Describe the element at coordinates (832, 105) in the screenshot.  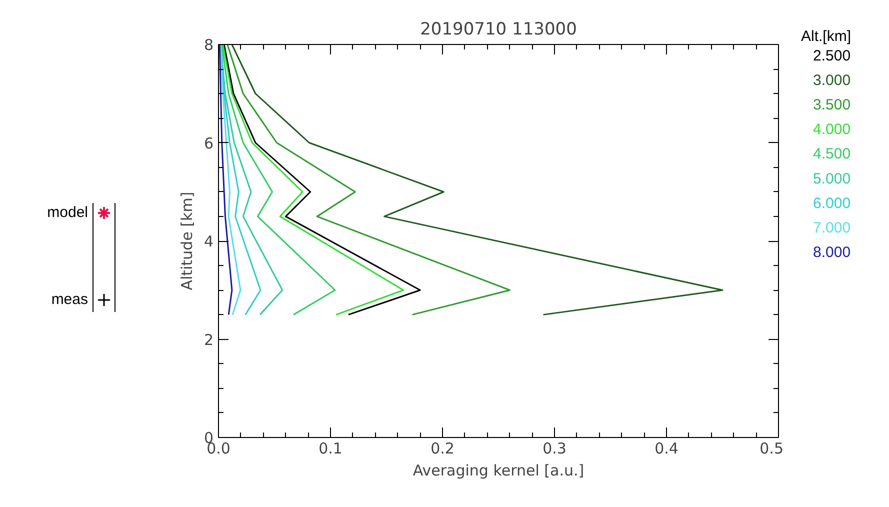
I see `text: 3.500` at that location.